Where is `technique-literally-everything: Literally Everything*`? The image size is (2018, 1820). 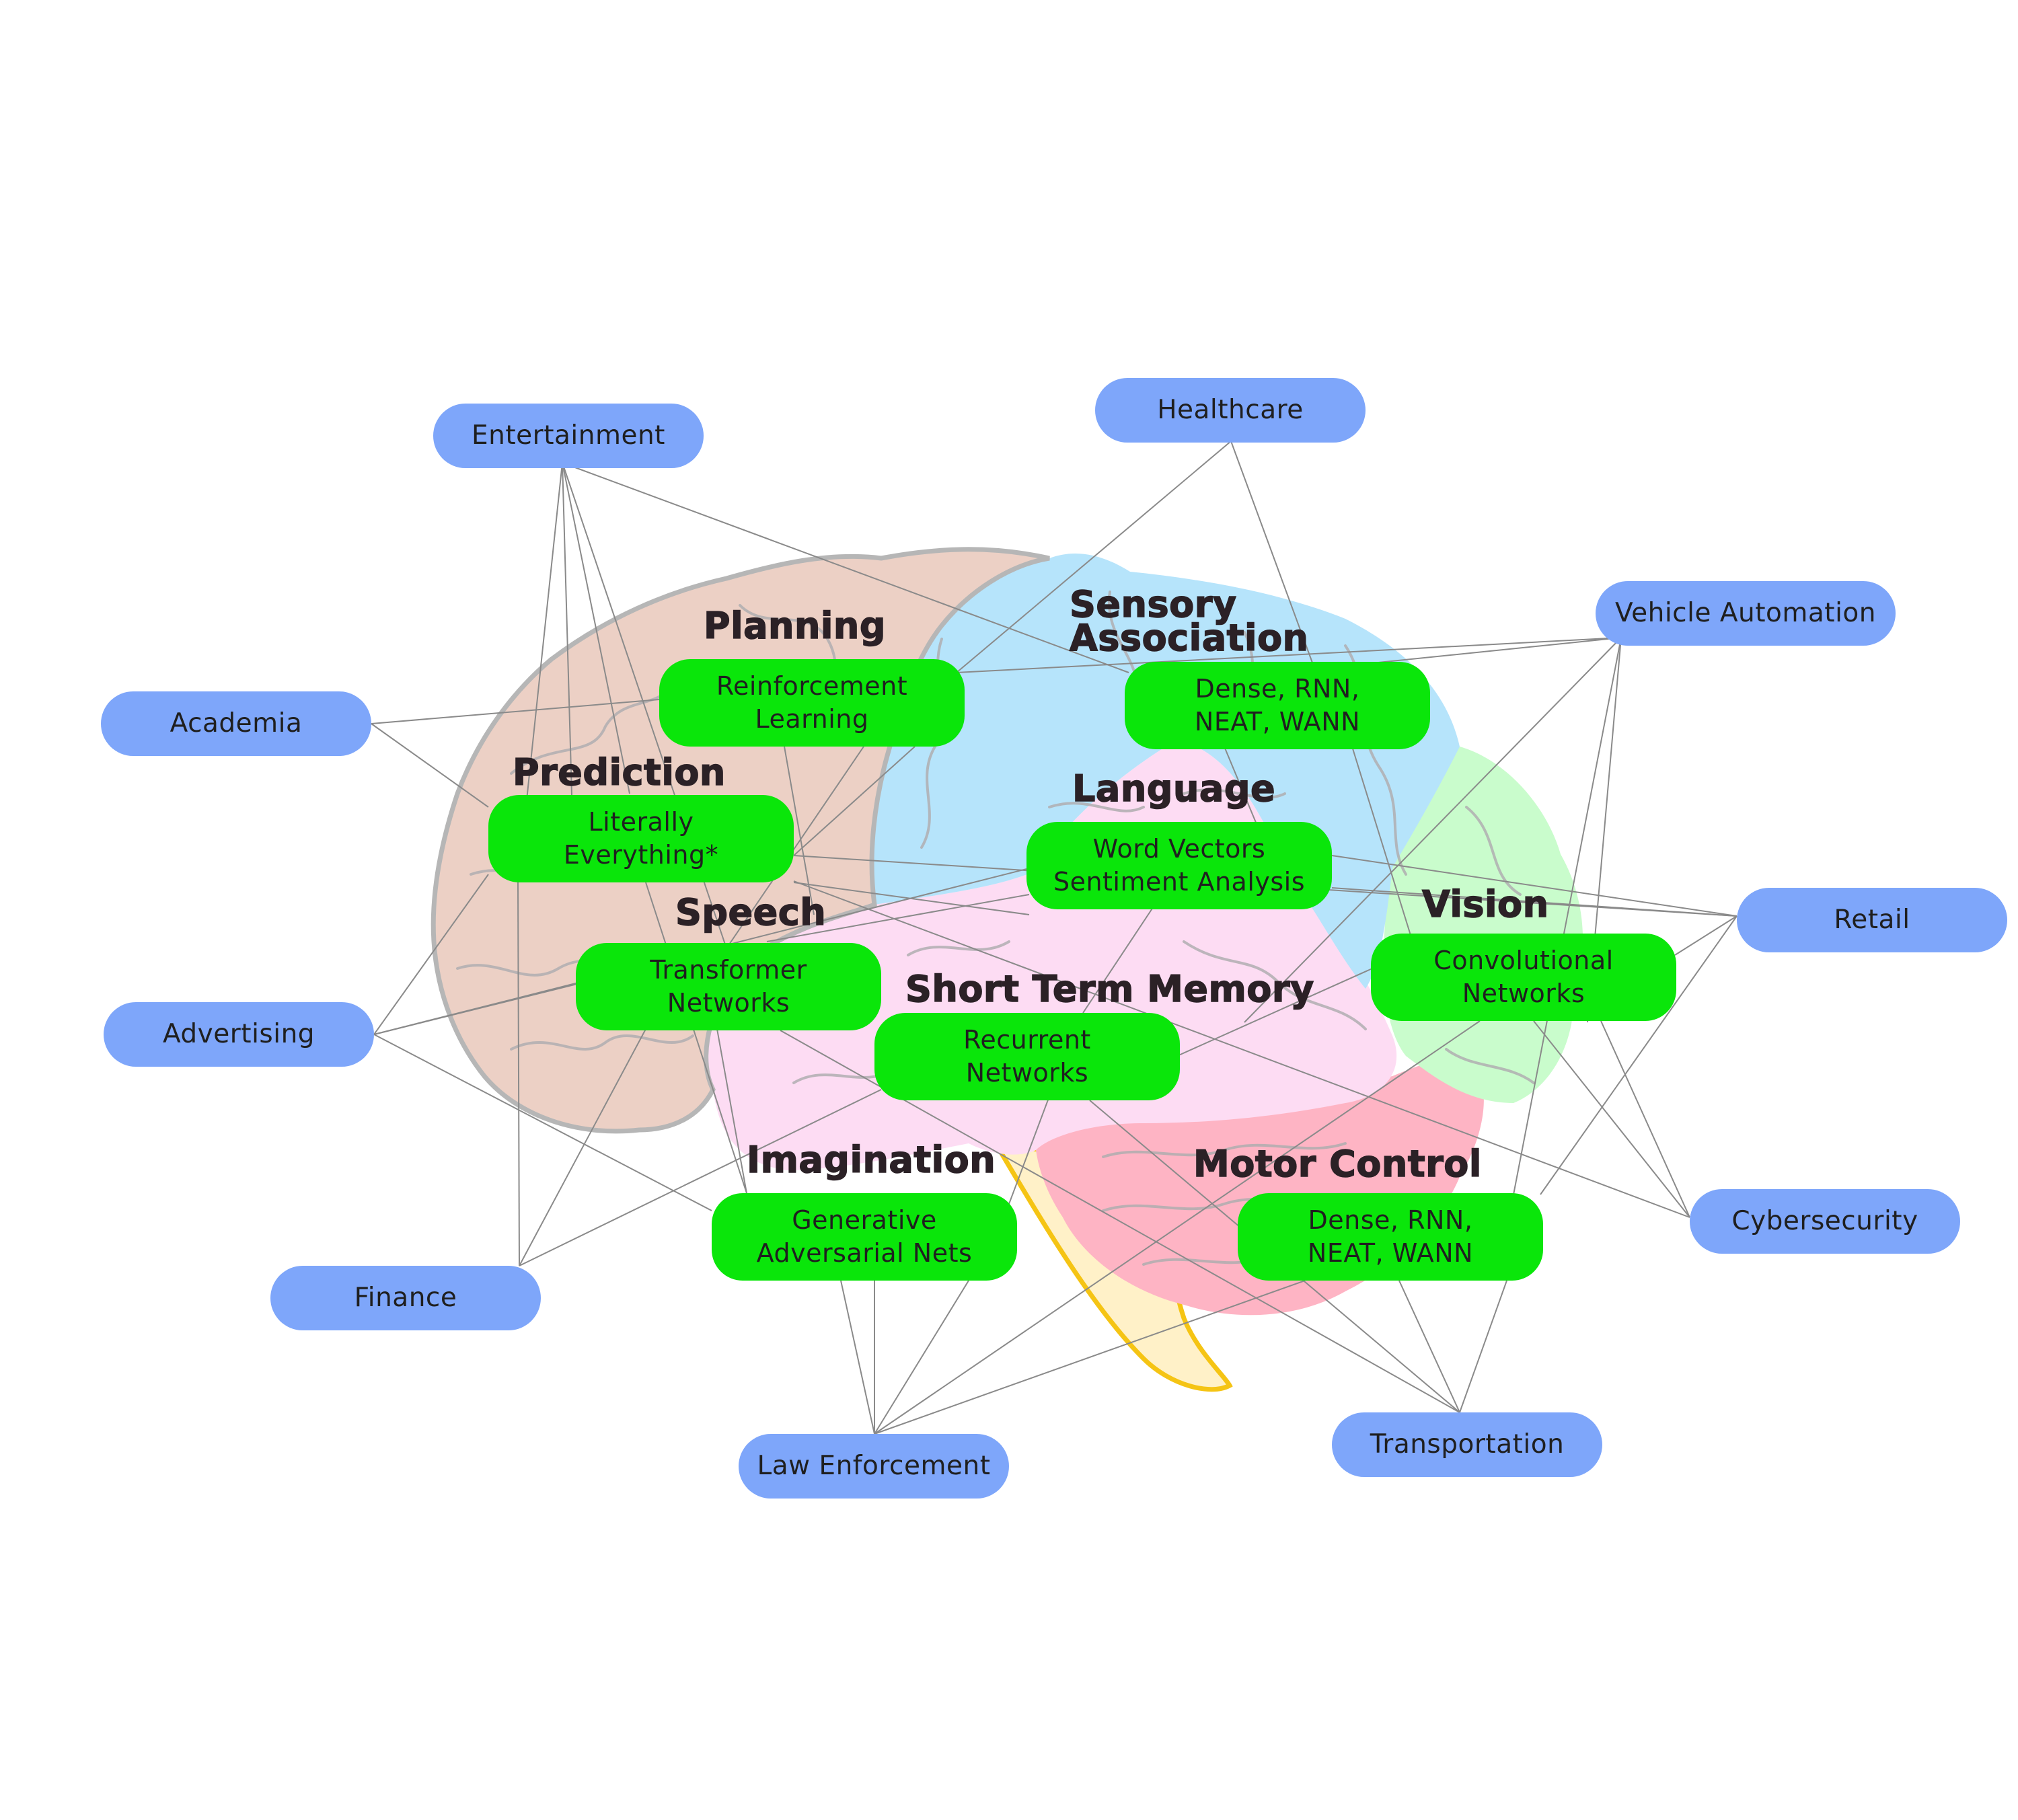
technique-literally-everything: Literally Everything* is located at coordinates (641, 839).